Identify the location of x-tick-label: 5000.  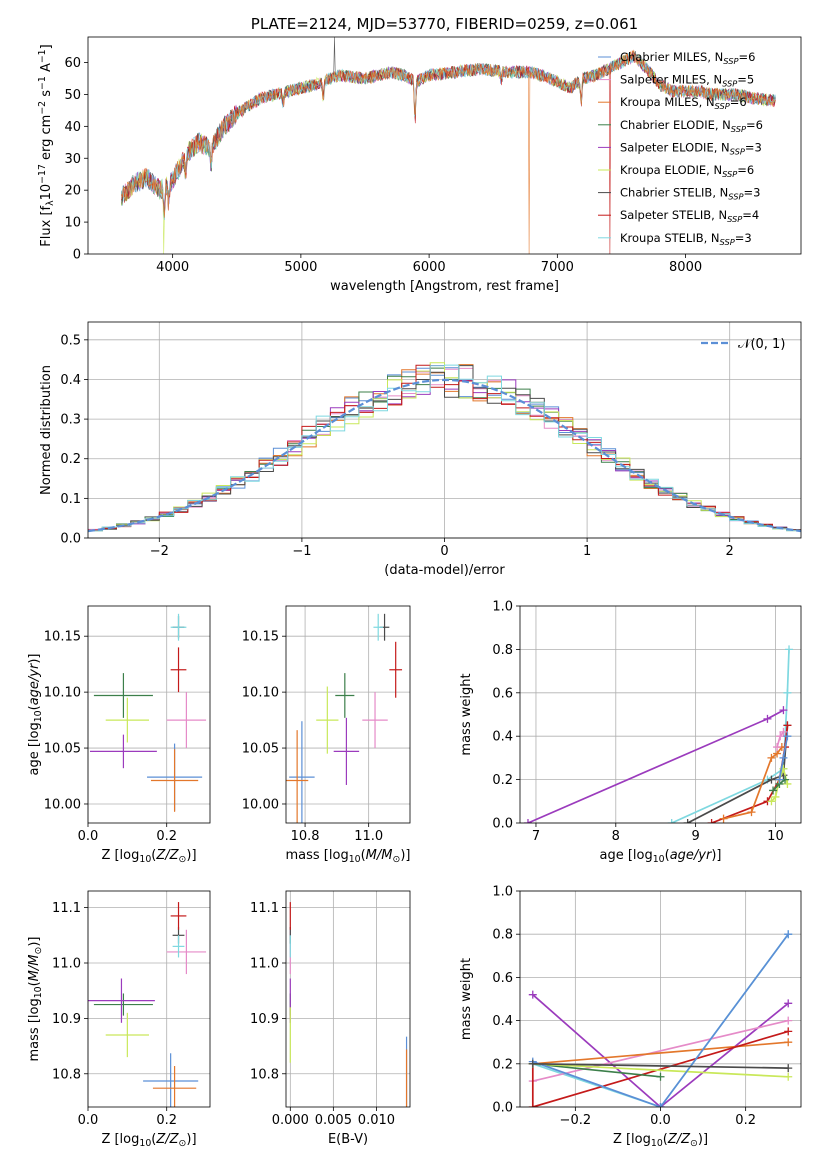
(300, 267).